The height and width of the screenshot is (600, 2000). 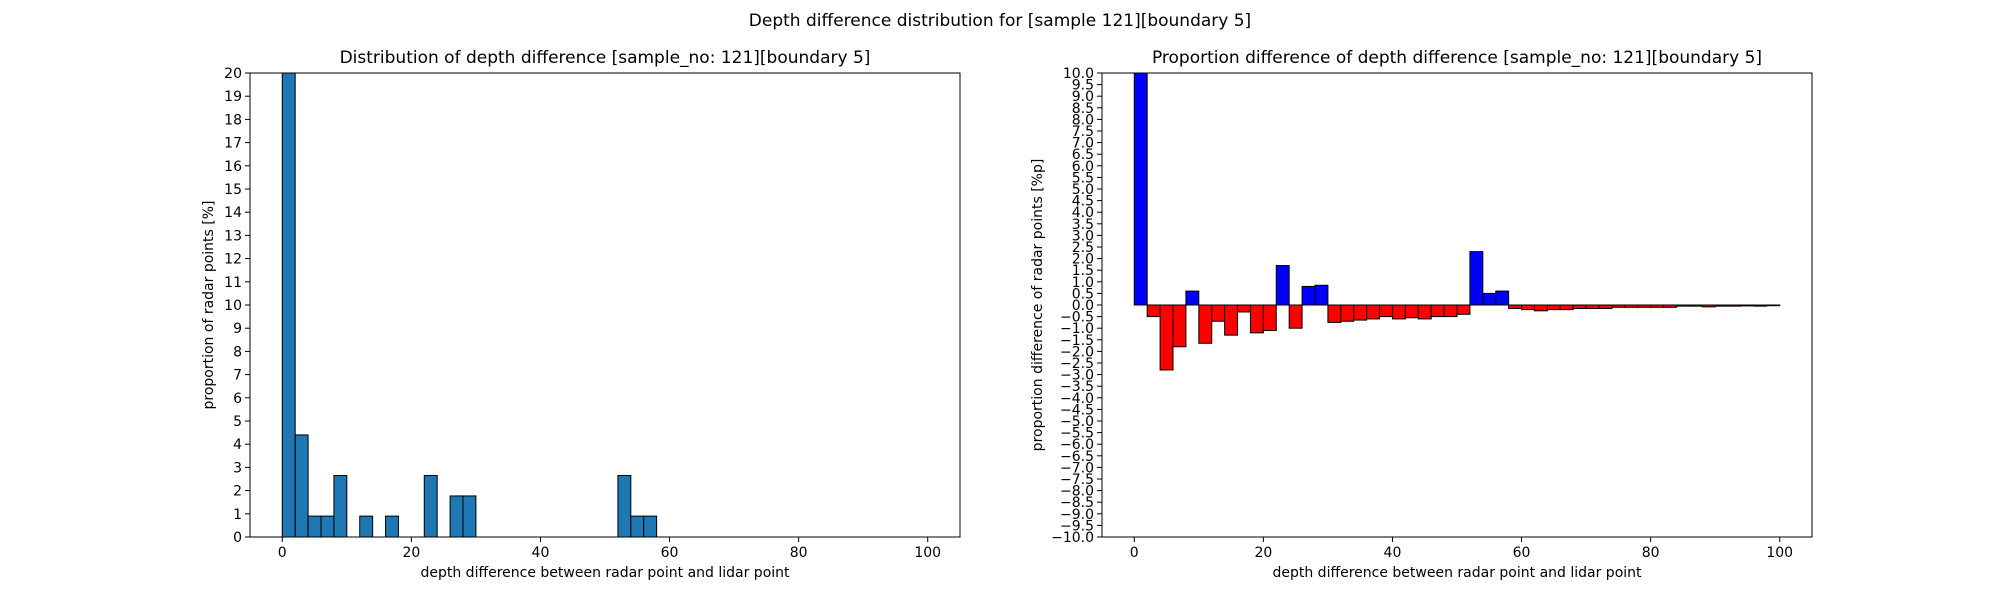 What do you see at coordinates (1083, 202) in the screenshot?
I see `chart-right-ytick-label-11: 4.5` at bounding box center [1083, 202].